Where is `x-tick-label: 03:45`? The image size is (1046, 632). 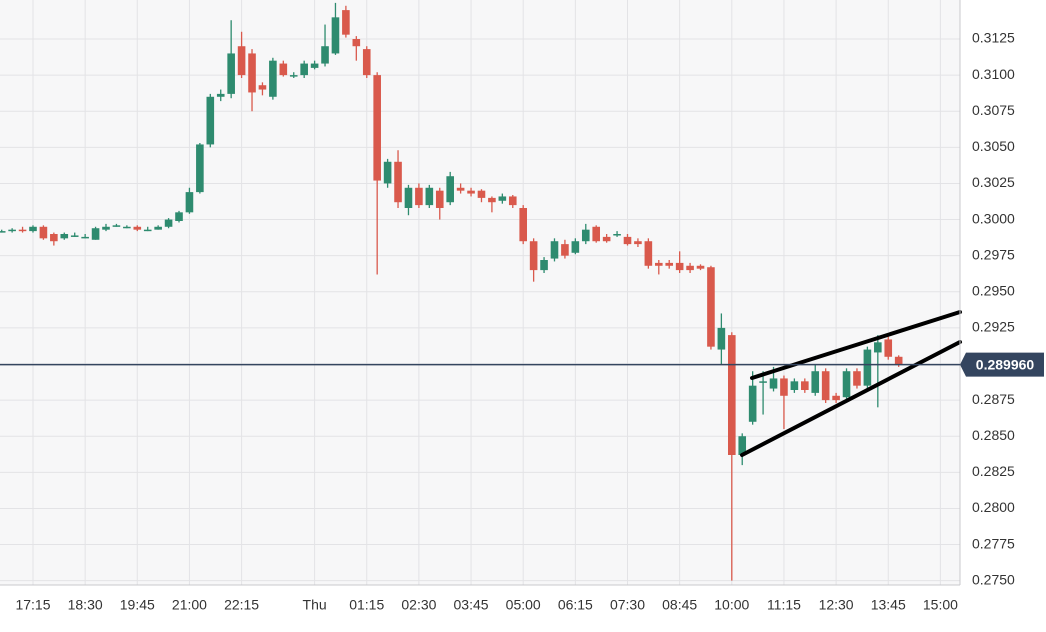 x-tick-label: 03:45 is located at coordinates (471, 605).